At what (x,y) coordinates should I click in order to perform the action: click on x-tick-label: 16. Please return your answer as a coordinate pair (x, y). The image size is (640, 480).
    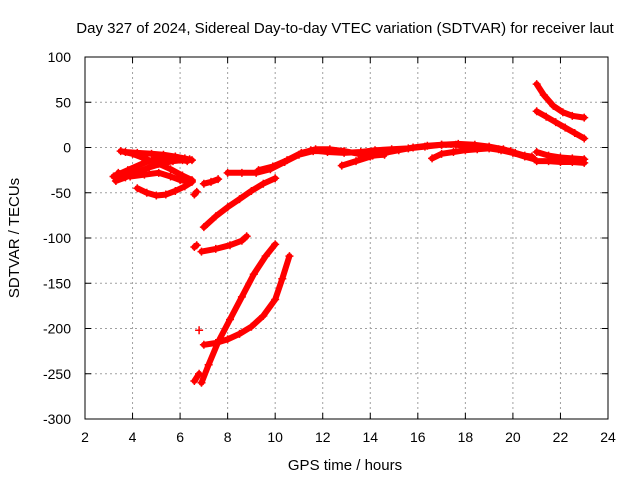
    Looking at the image, I should click on (418, 437).